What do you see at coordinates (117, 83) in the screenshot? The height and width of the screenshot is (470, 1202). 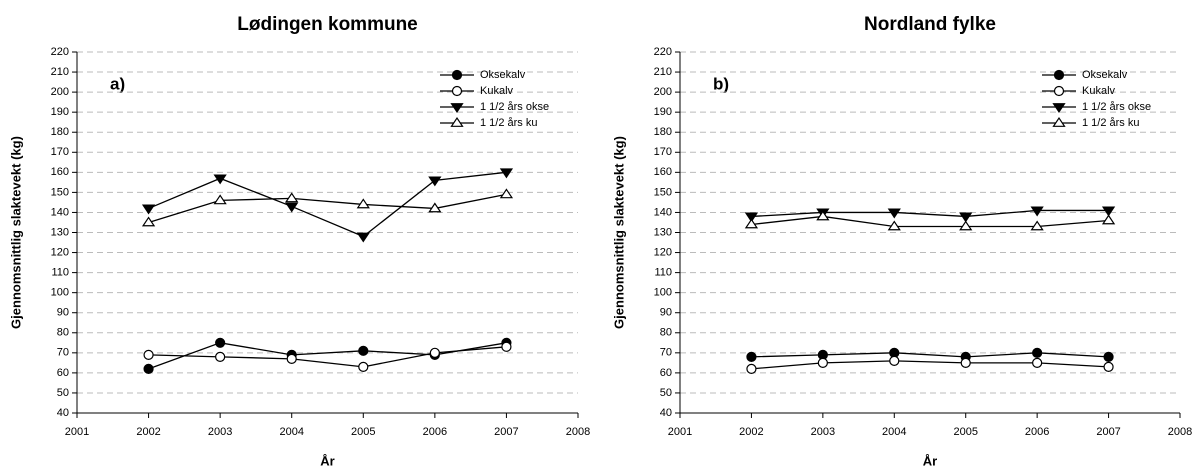 I see `panel-label: a)` at bounding box center [117, 83].